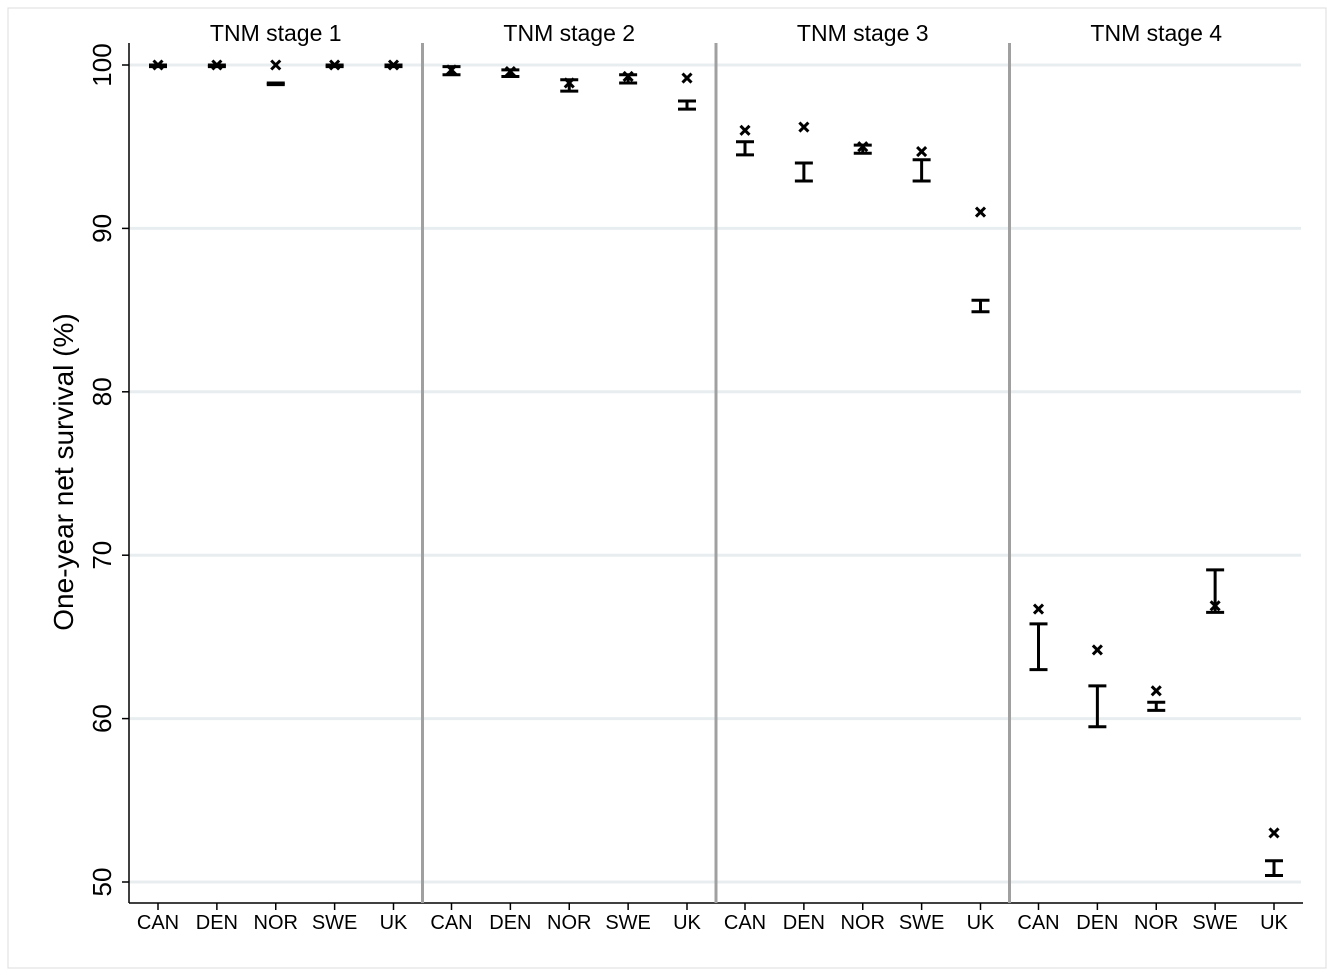 This screenshot has width=1327, height=975. I want to click on y-axis-label: One-year net survival (%), so click(63, 471).